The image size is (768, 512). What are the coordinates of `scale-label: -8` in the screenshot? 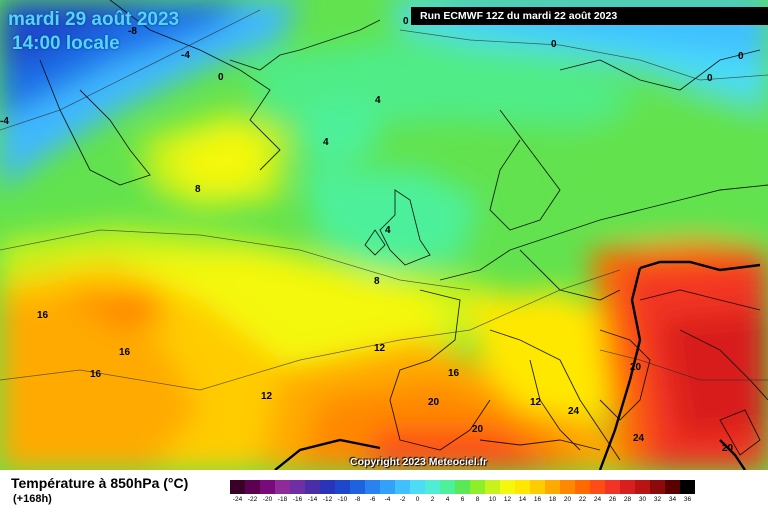 It's located at (357, 499).